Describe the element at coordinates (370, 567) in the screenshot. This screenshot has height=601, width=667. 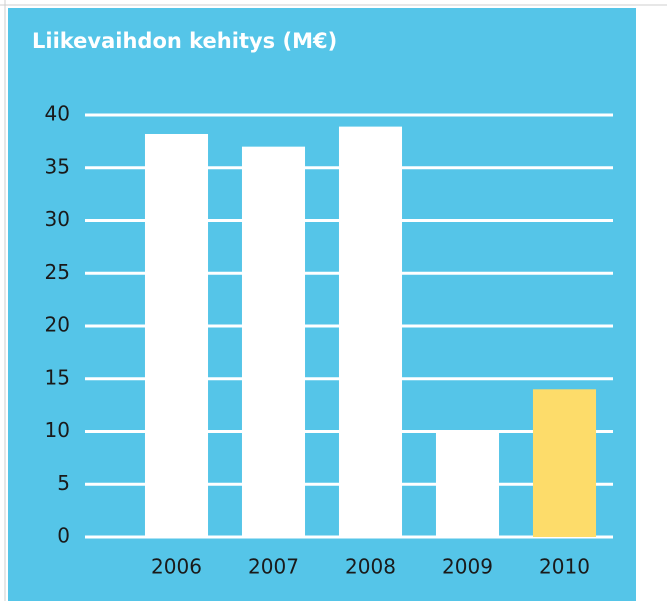
I see `x-tick-label: 2008` at that location.